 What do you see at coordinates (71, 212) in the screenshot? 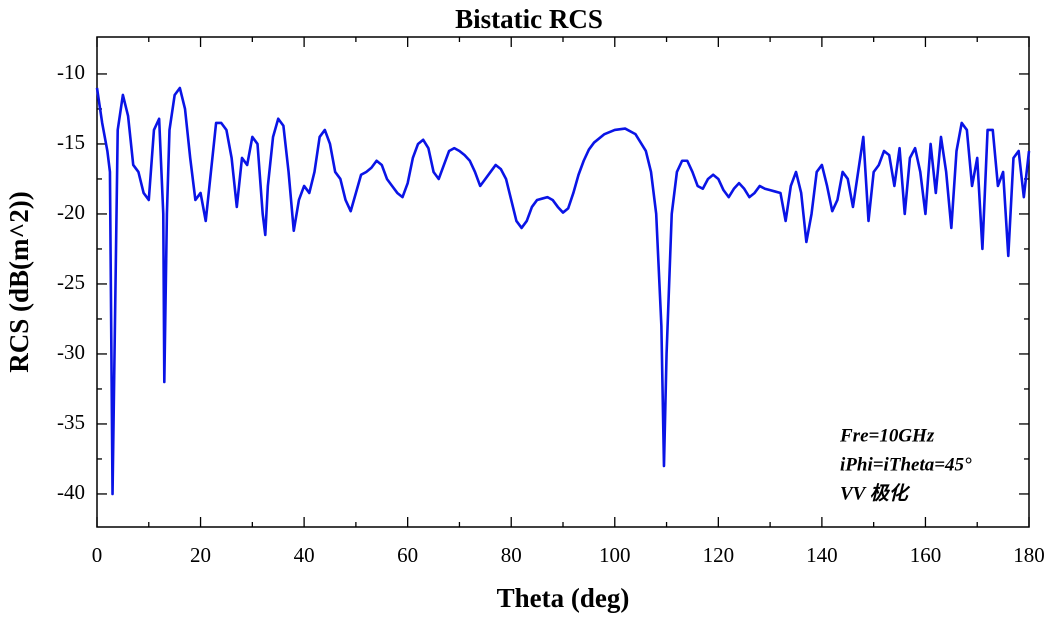
I see `y-tick-label: -20` at bounding box center [71, 212].